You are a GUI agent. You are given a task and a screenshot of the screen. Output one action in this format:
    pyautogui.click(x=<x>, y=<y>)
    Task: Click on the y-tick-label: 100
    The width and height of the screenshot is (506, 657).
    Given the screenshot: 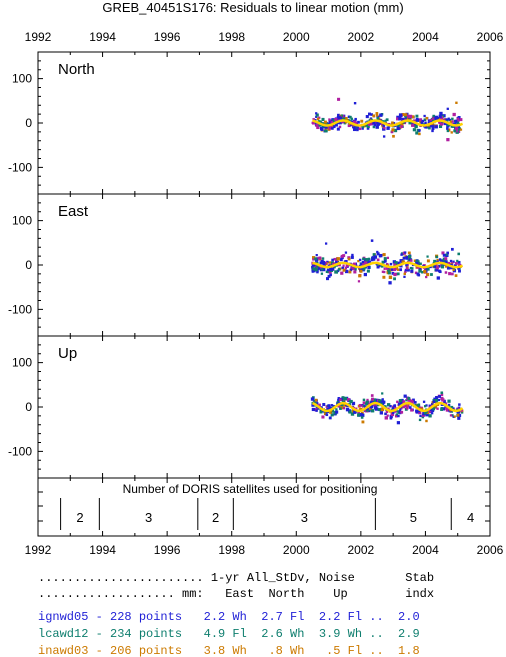 What is the action you would take?
    pyautogui.click(x=22, y=363)
    